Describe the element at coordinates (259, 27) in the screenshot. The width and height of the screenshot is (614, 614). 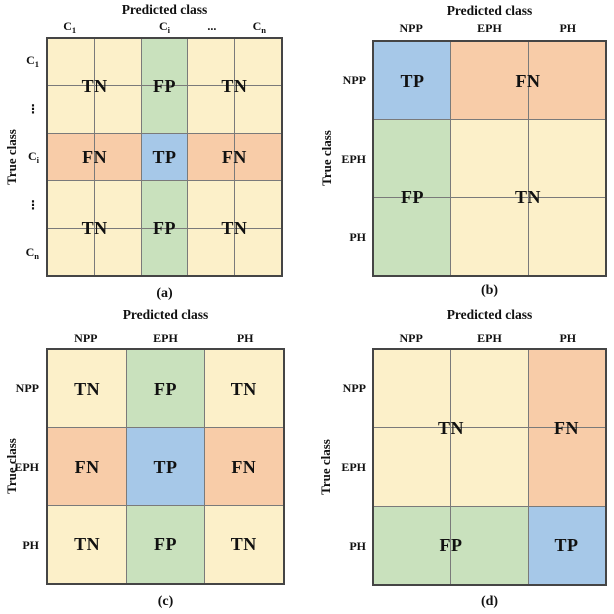
I see `column-header: Cn` at that location.